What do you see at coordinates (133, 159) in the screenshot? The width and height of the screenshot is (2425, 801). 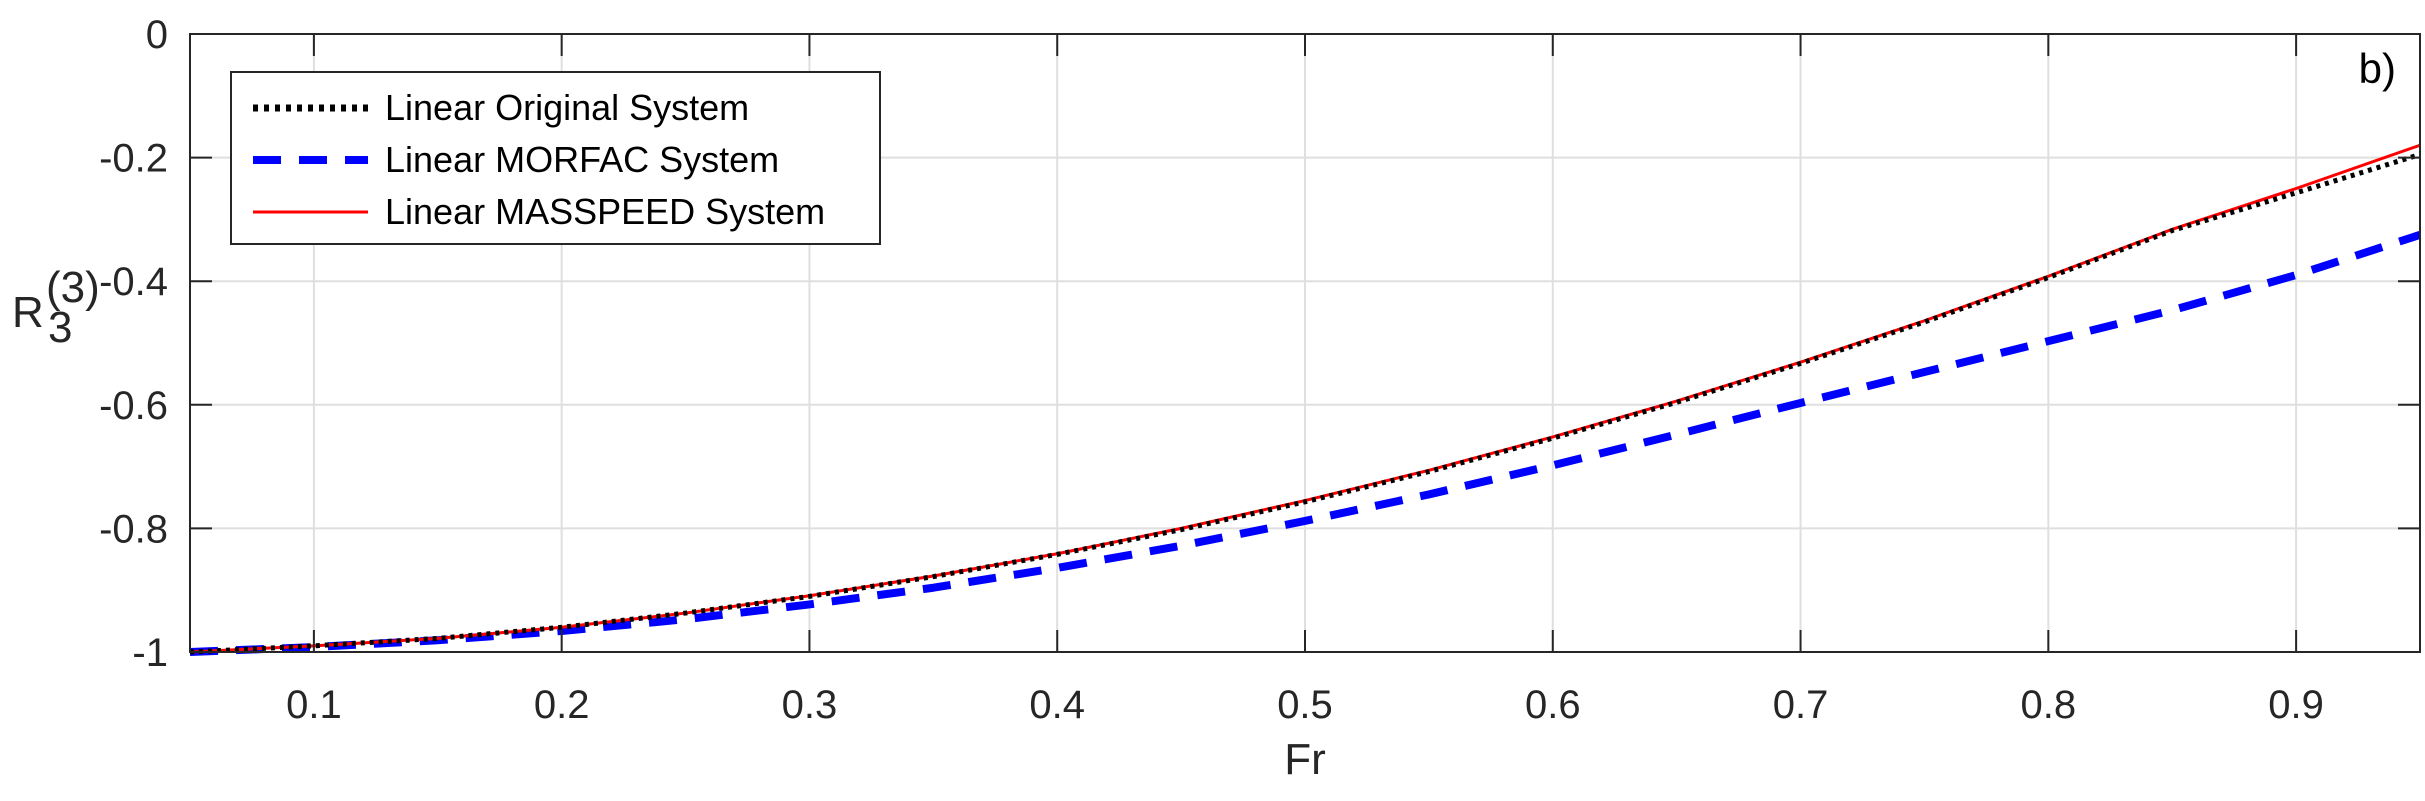 I see `y-tick-label: -0.2` at bounding box center [133, 159].